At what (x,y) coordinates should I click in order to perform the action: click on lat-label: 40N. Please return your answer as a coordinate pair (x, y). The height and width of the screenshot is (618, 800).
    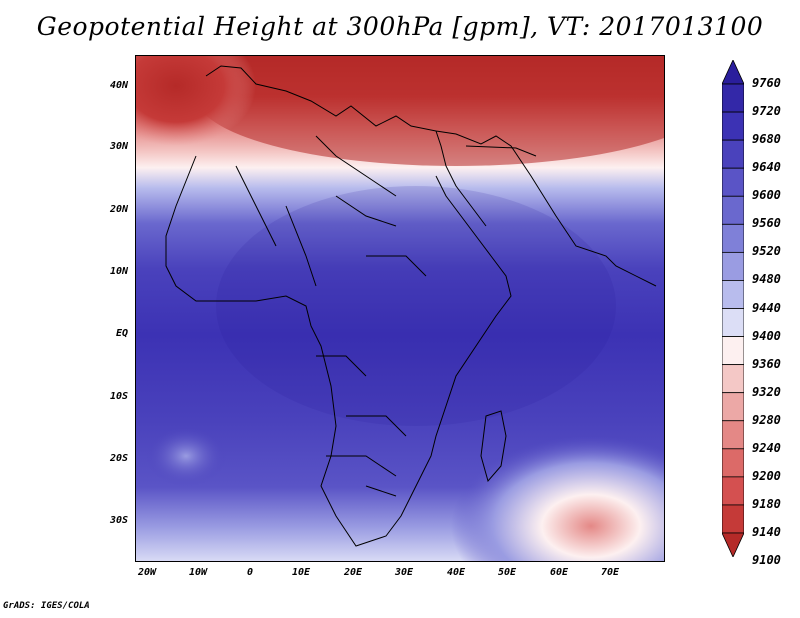
    Looking at the image, I should click on (118, 85).